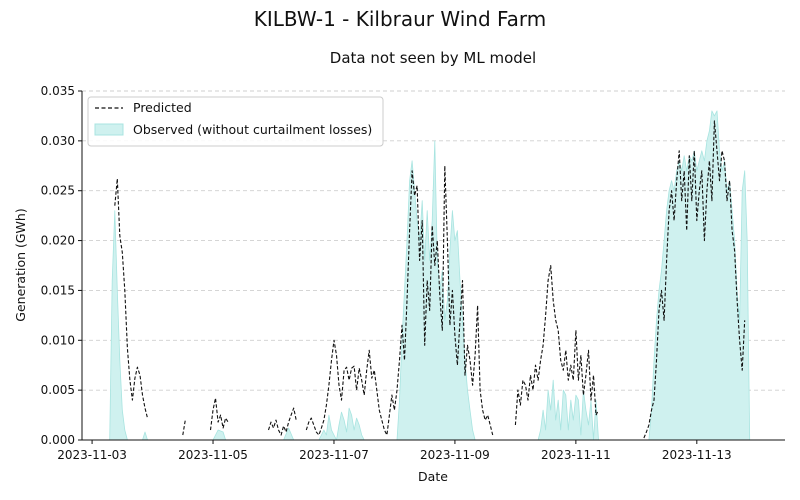  I want to click on x-tick-label: 2023-11-07, so click(334, 455).